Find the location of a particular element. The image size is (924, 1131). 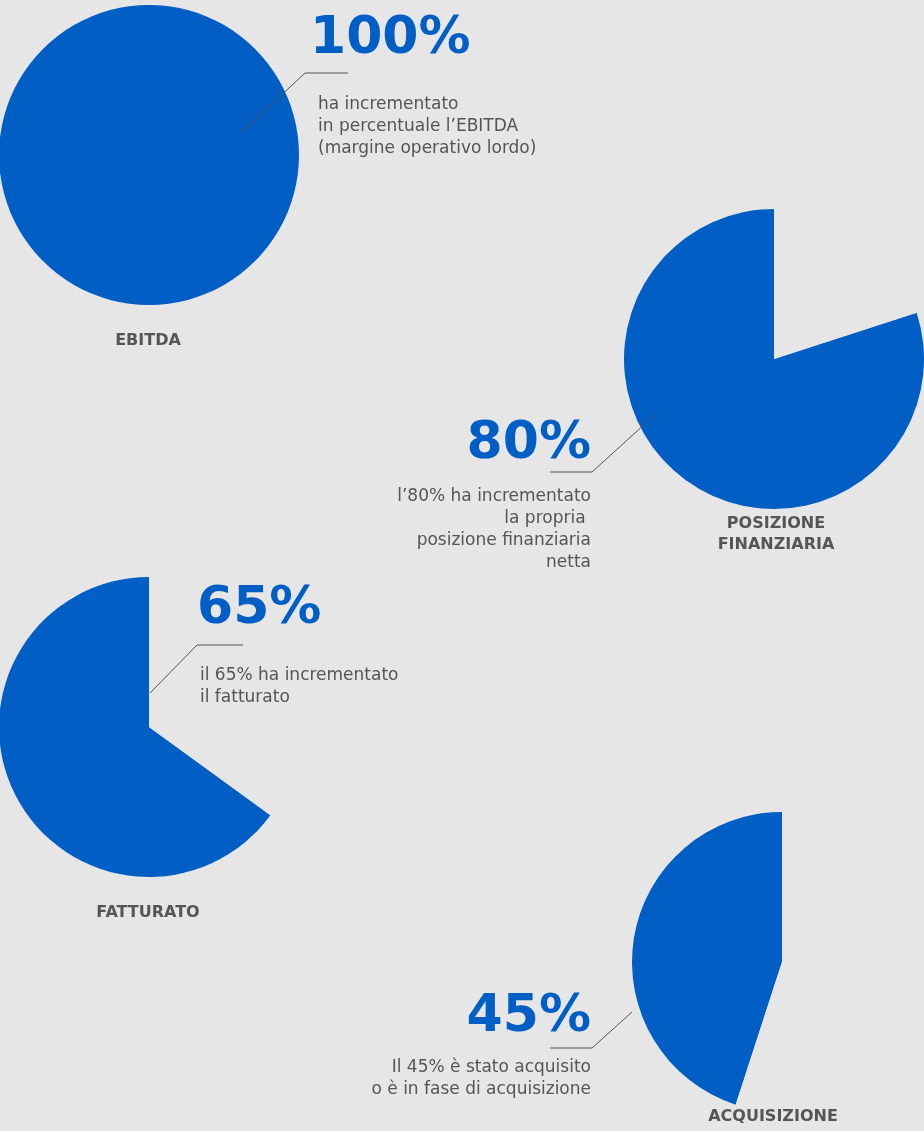

text: ha incrementato in percentuale l’EBITDA (margine operativo lordo) is located at coordinates (427, 125).